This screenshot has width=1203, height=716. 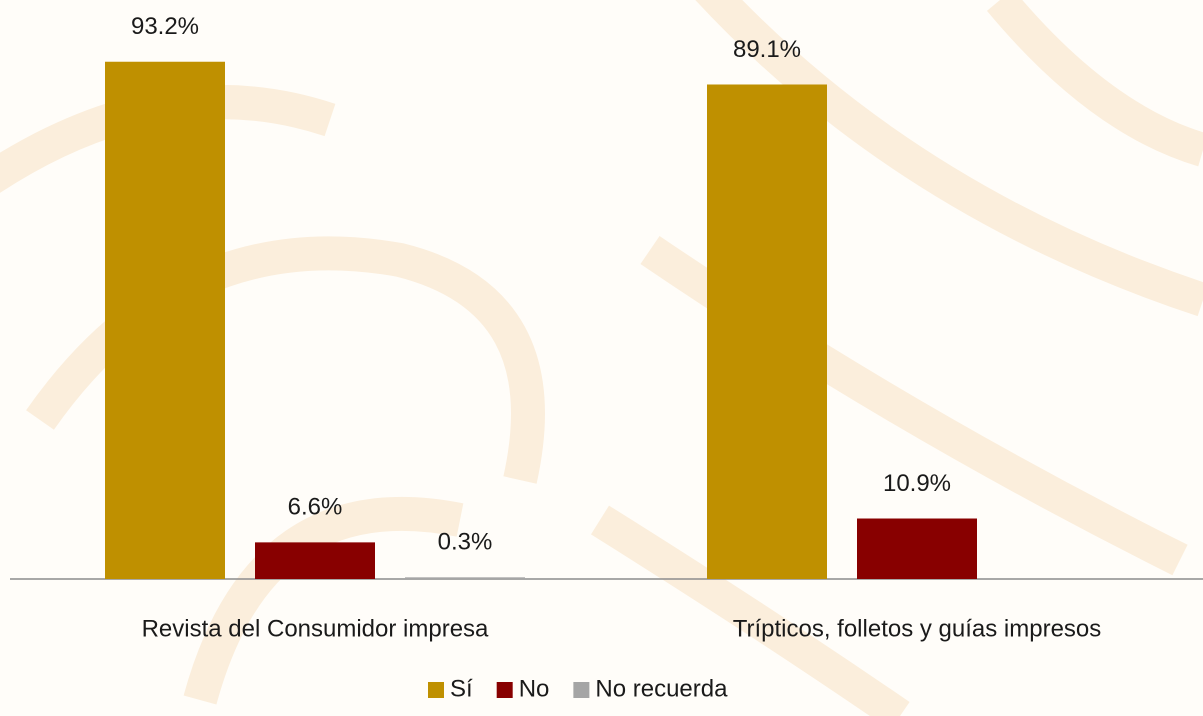 What do you see at coordinates (315, 628) in the screenshot?
I see `x-tick-label: Revista del Consumidor impresa` at bounding box center [315, 628].